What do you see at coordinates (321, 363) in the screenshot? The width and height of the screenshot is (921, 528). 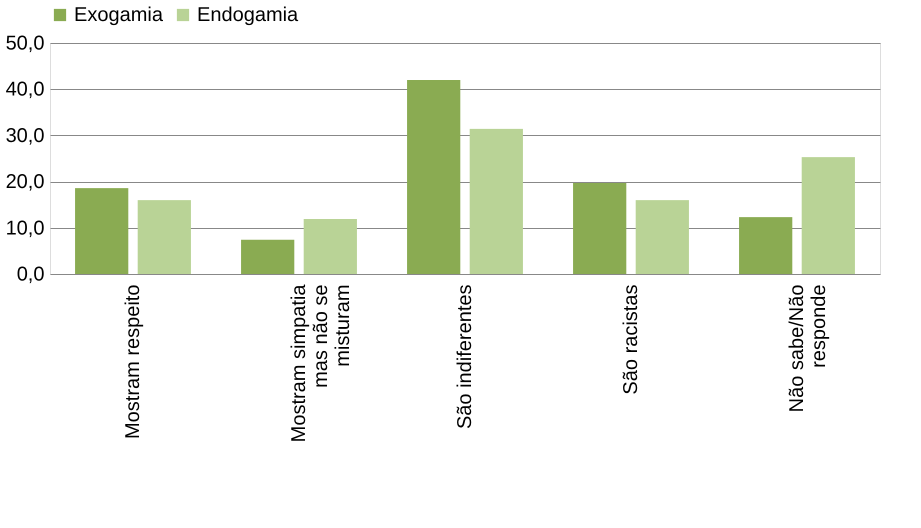 I see `x-tick-label: Mostram simpatia mas não se misturam` at bounding box center [321, 363].